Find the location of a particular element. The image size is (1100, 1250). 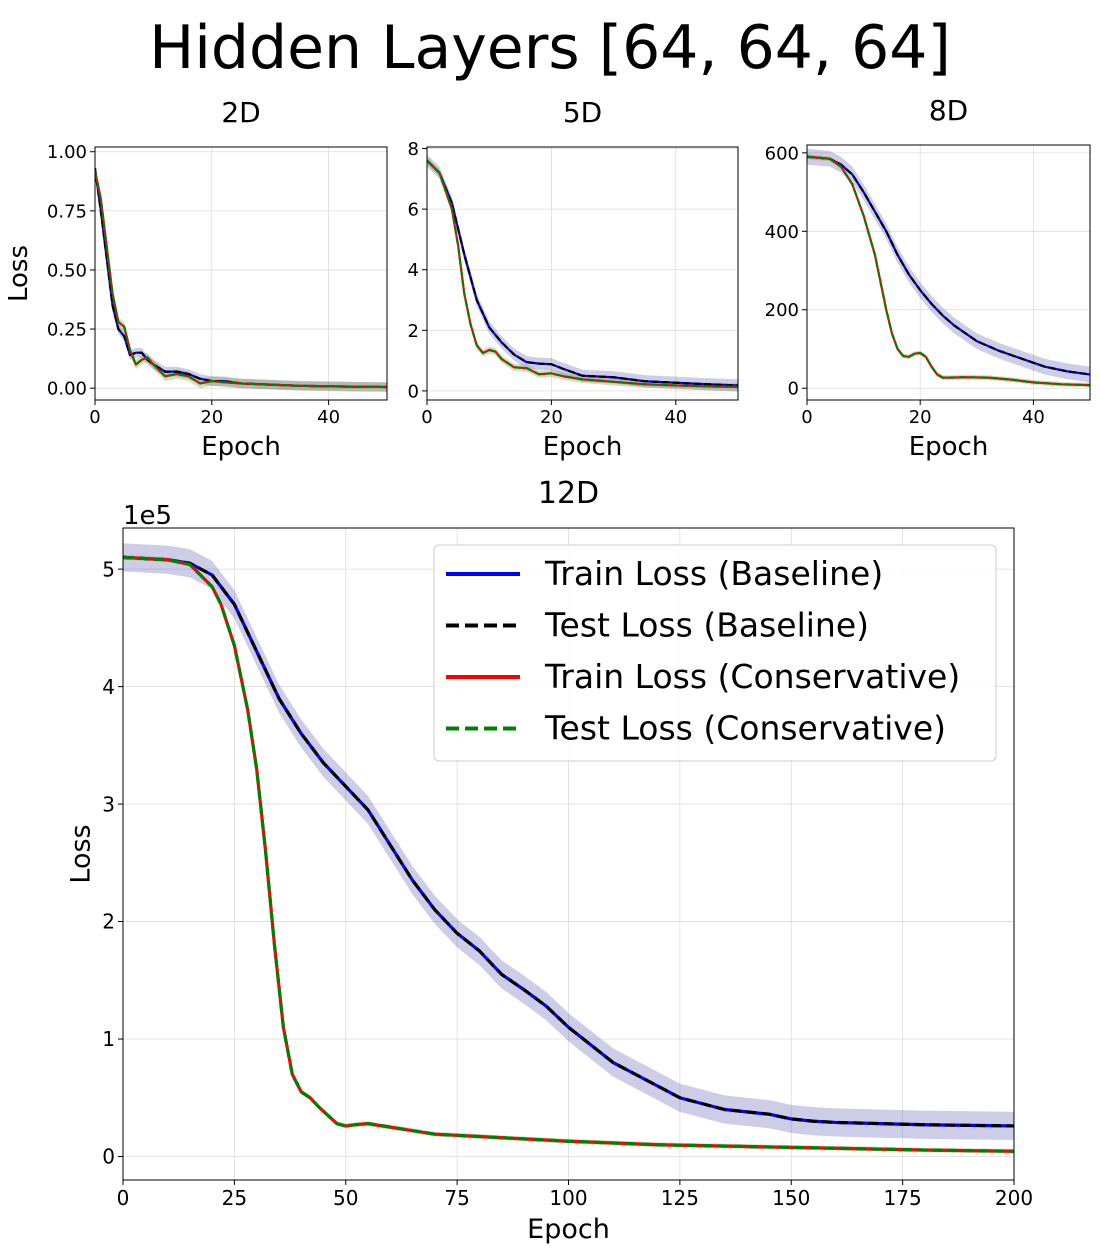

y-tick-label: 5 is located at coordinates (108, 569).